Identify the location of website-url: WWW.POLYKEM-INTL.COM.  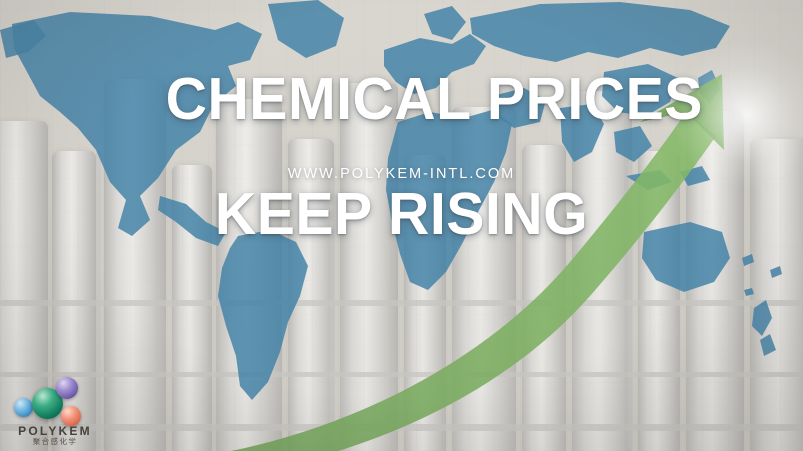
(401, 174).